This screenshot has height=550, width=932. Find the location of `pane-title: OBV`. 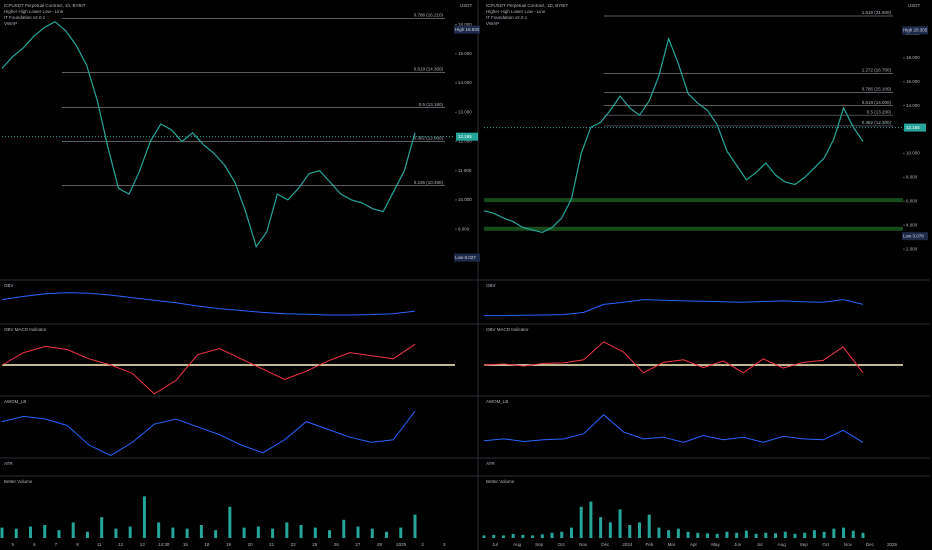

pane-title: OBV is located at coordinates (9, 285).